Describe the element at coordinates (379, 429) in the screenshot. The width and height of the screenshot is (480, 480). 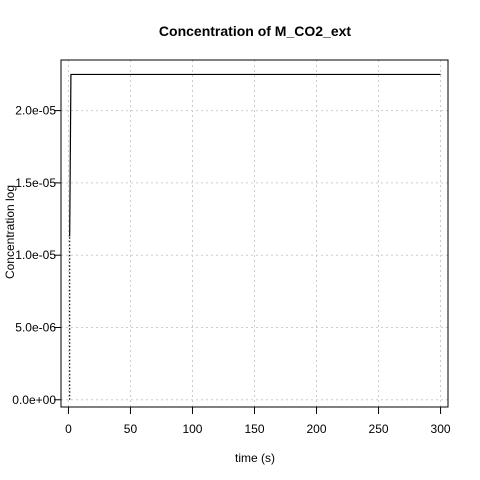
I see `x-tick-label: 250` at that location.